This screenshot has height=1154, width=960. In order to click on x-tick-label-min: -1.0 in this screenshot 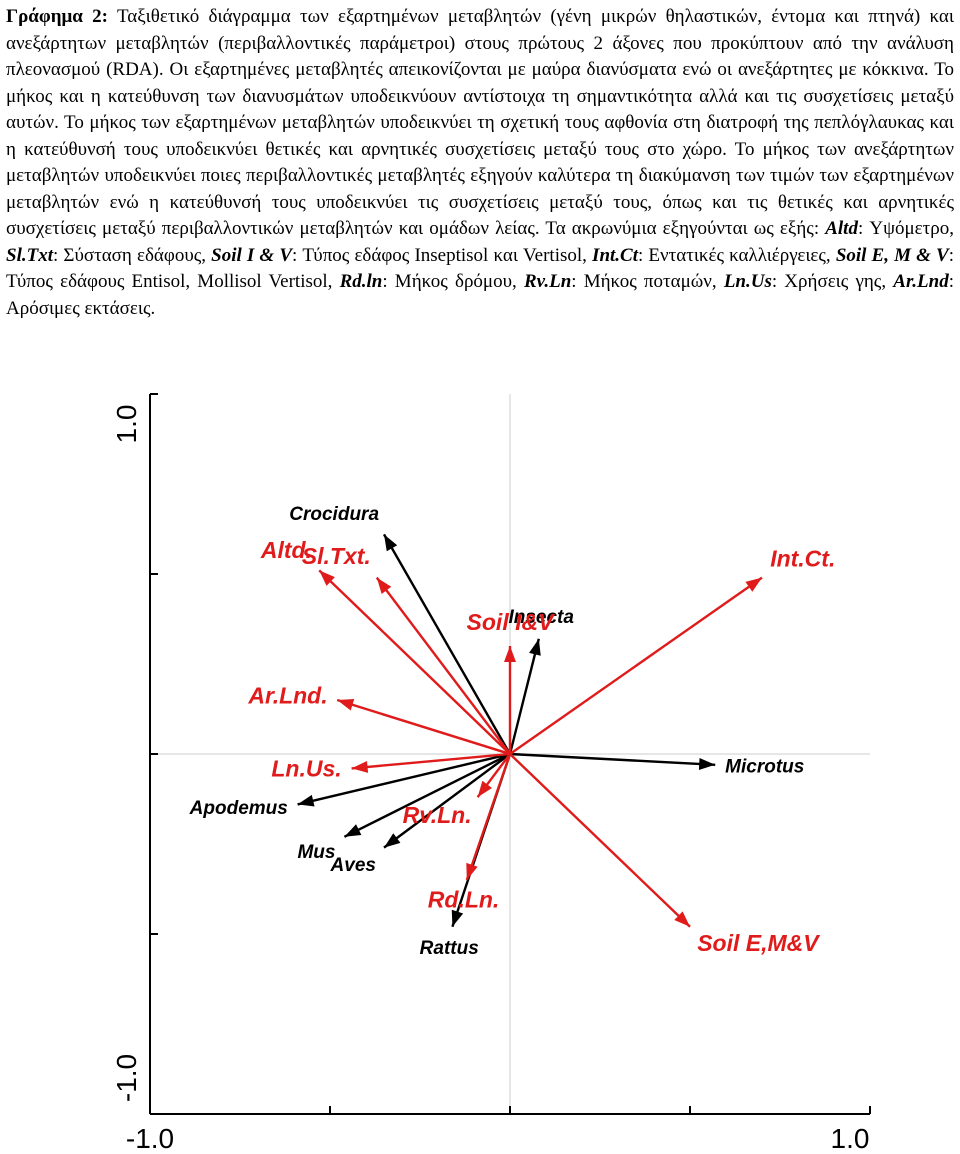, I will do `click(150, 1138)`.